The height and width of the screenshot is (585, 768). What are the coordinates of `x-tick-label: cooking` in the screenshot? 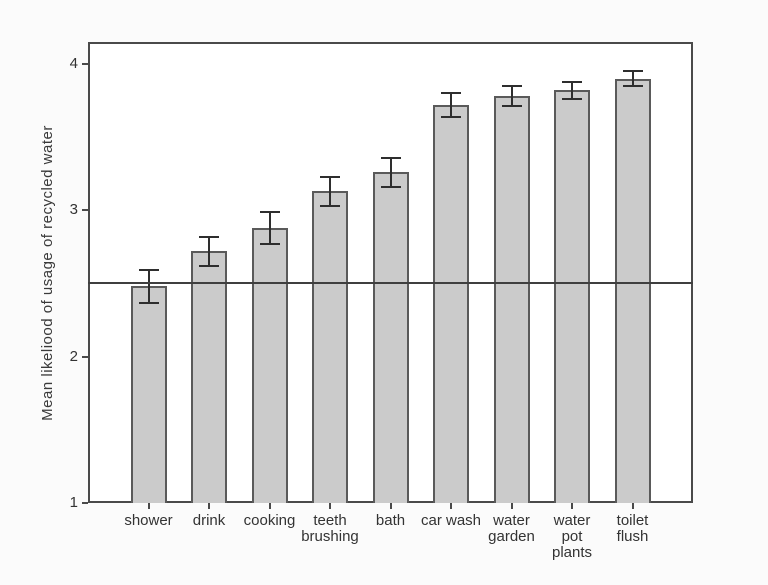 It's located at (269, 520).